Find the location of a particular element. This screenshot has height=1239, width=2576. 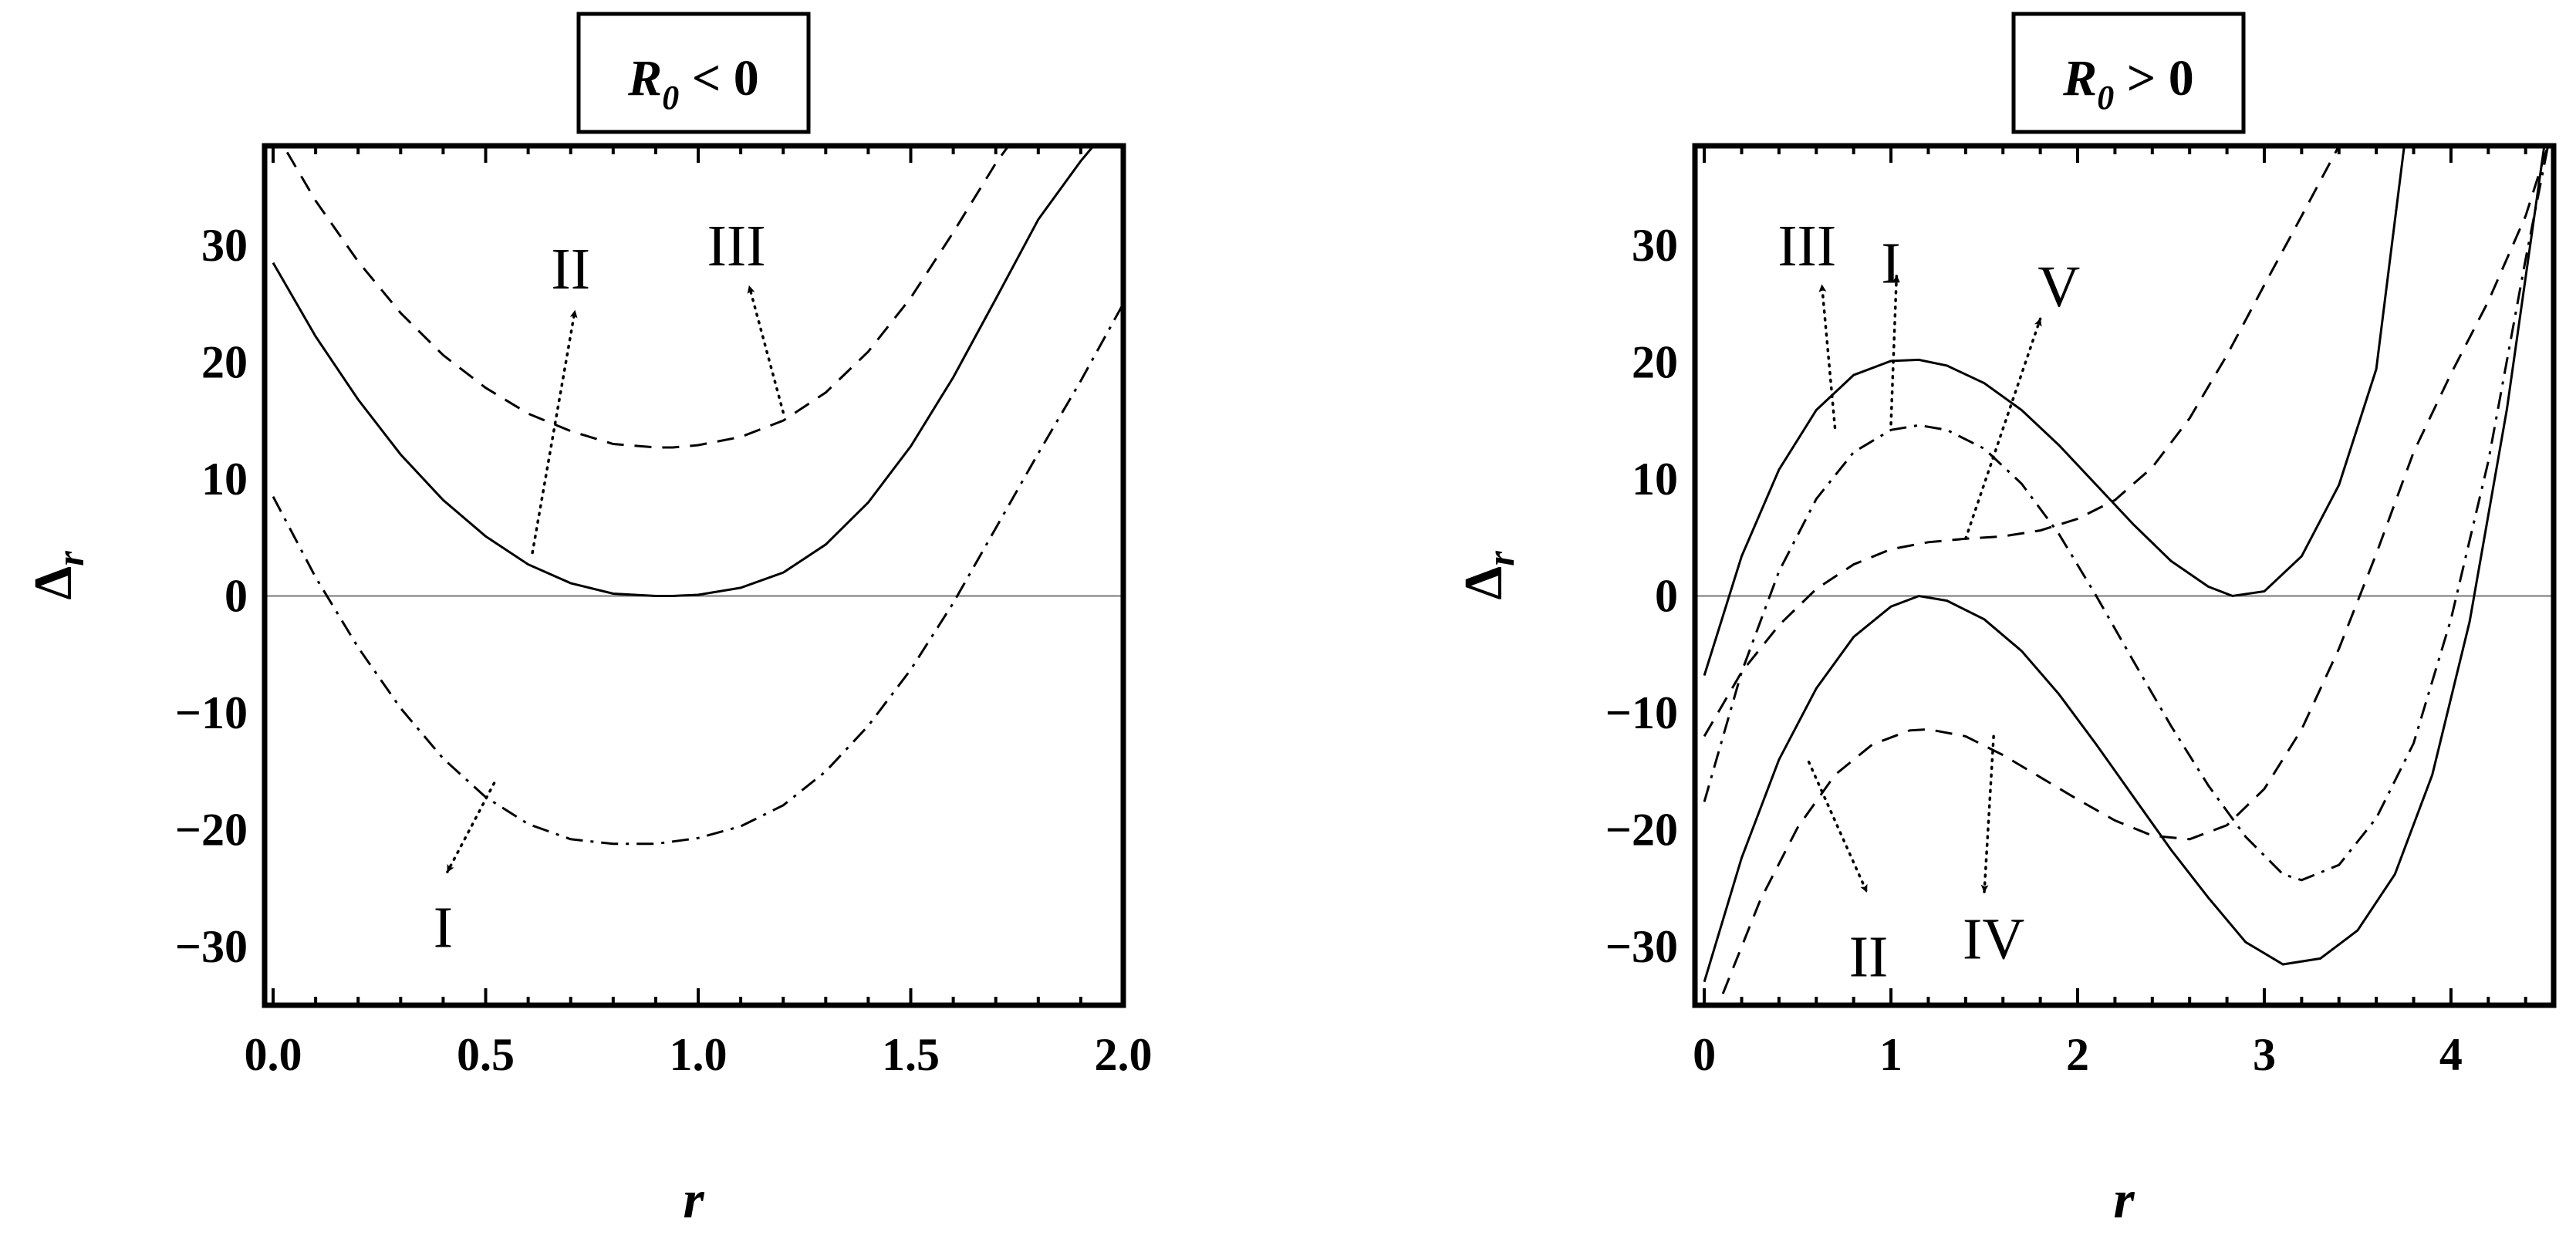

right-x-tick-label: 1 is located at coordinates (1890, 1054).